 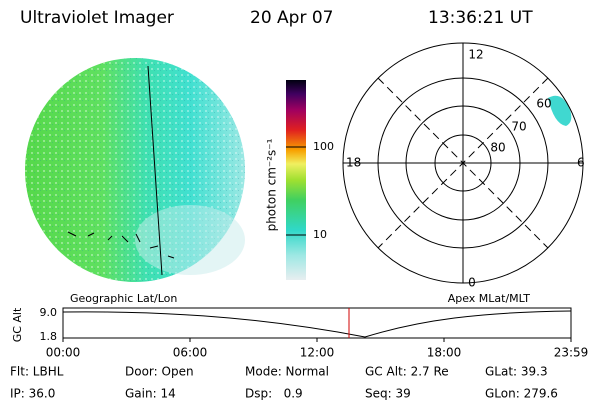 I want to click on x-tick-label: 06:00, so click(x=190, y=353).